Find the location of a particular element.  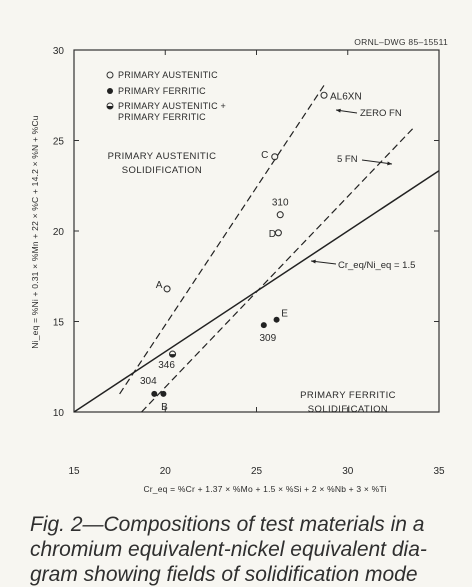

legend-item-ferritic: PRIMARY FERRITIC is located at coordinates (156, 91).